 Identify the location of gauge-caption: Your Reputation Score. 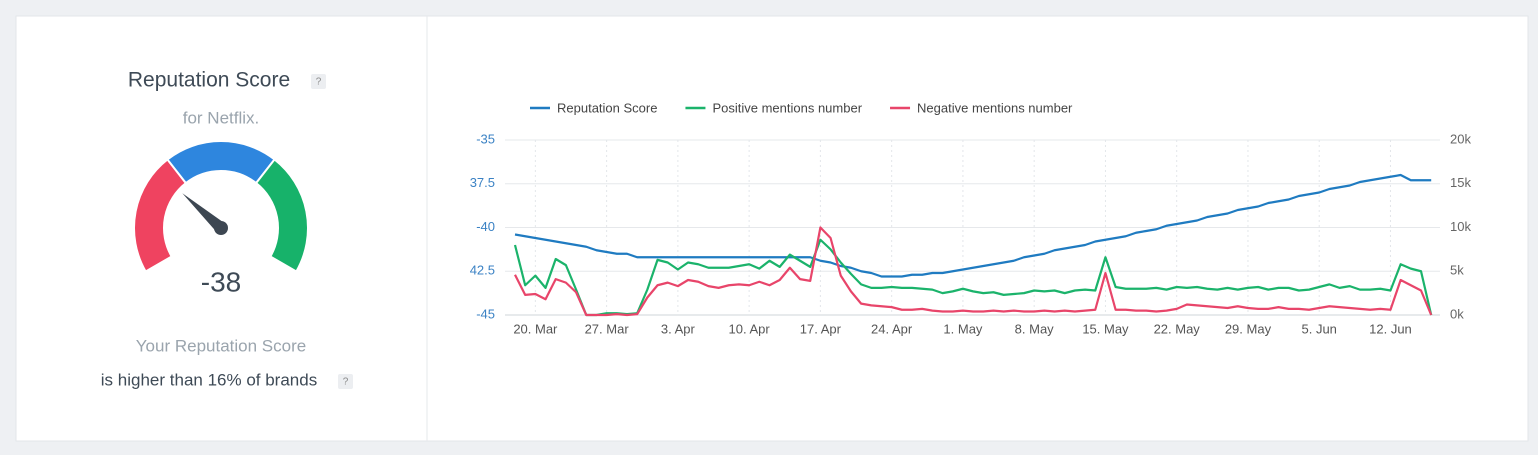
(221, 345).